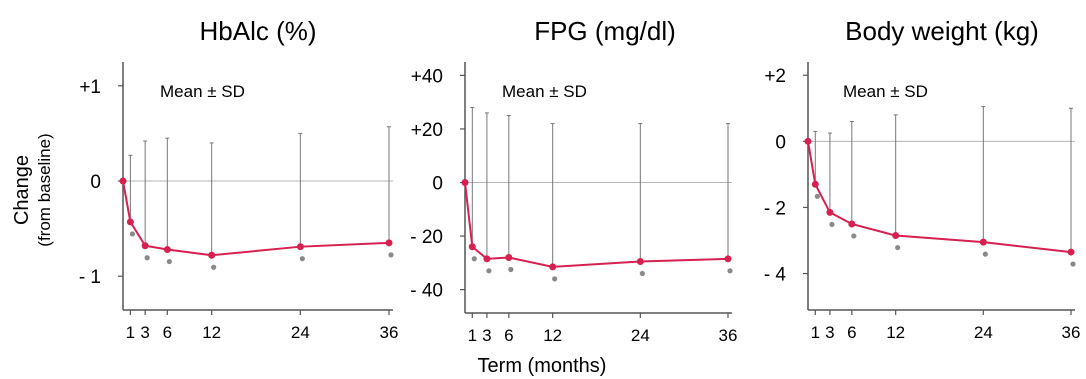 This screenshot has width=1086, height=379. Describe the element at coordinates (426, 291) in the screenshot. I see `y-tick-label: - 40` at that location.